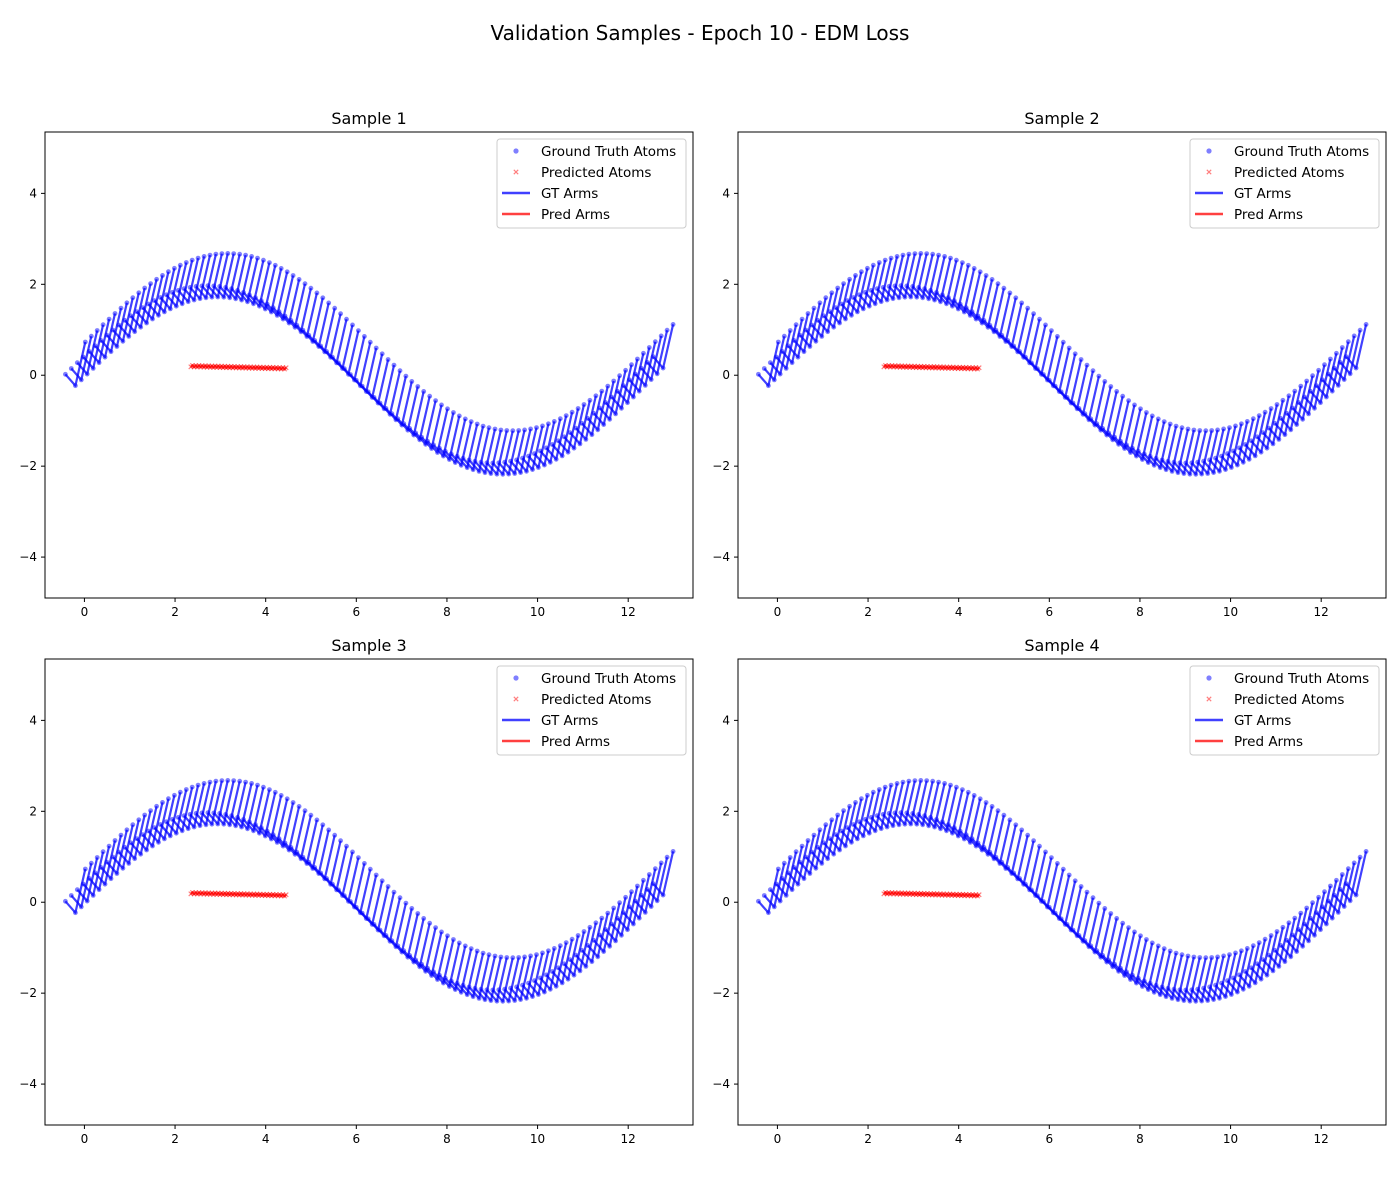  What do you see at coordinates (358, 608) in the screenshot?
I see `x-ticks: 0 2 4 6 8 10 12` at bounding box center [358, 608].